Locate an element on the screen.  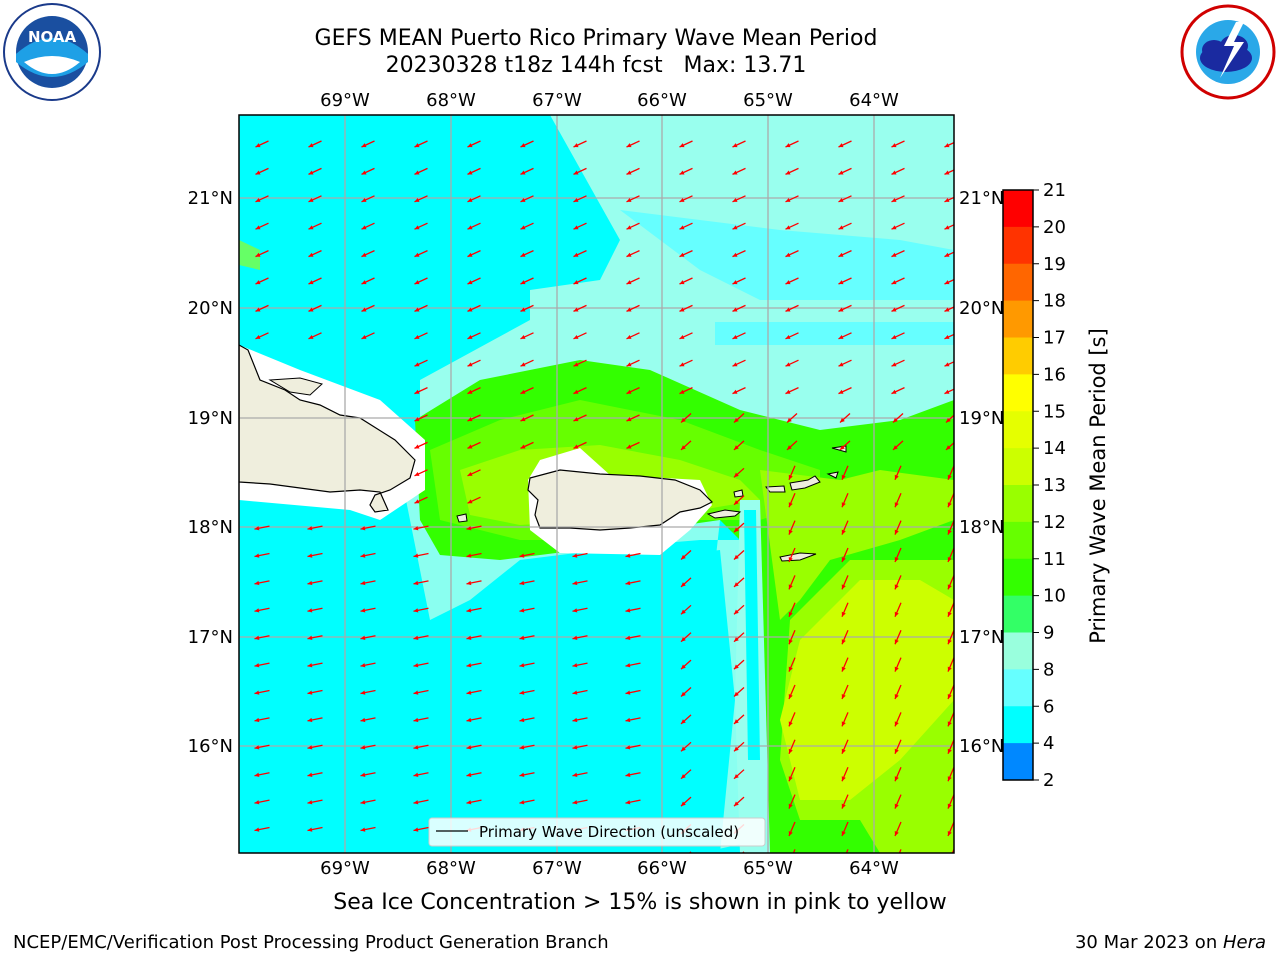
colorbar-tick-label: 14 is located at coordinates (1054, 448).